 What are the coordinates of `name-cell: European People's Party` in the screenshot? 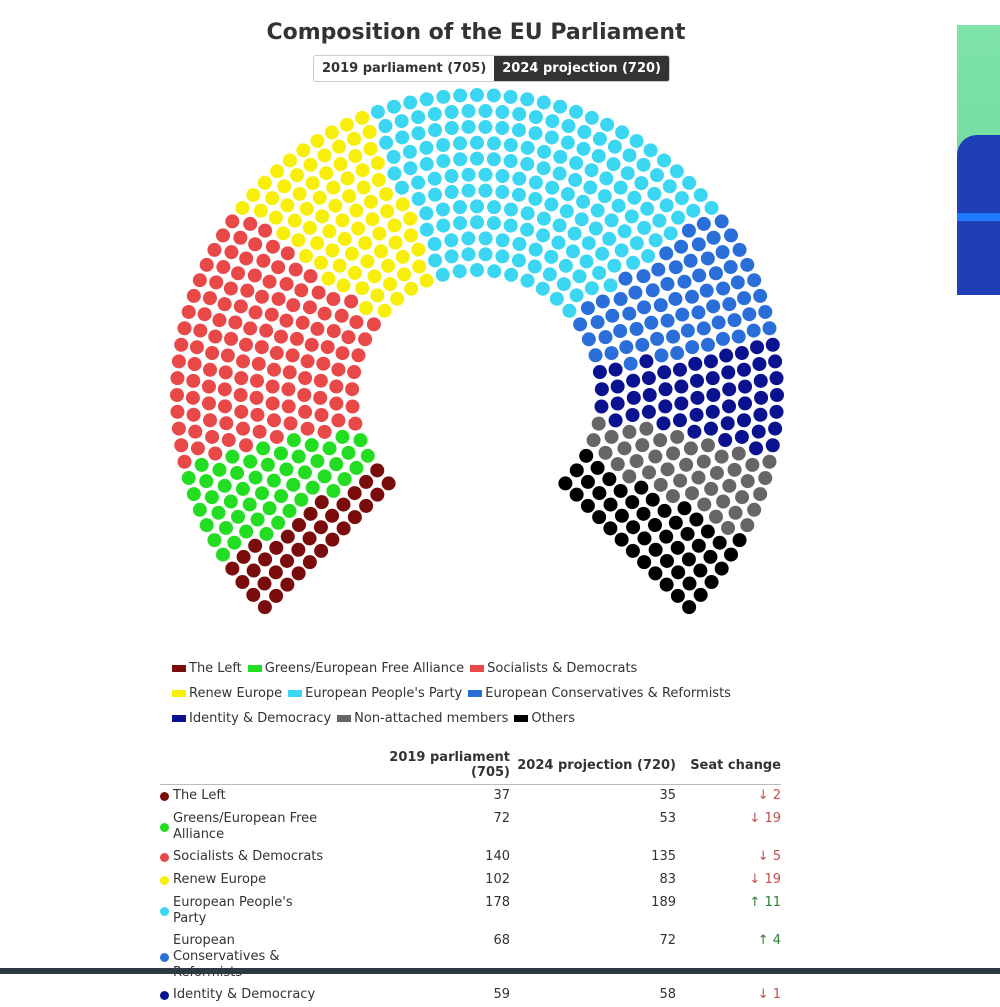 It's located at (255, 911).